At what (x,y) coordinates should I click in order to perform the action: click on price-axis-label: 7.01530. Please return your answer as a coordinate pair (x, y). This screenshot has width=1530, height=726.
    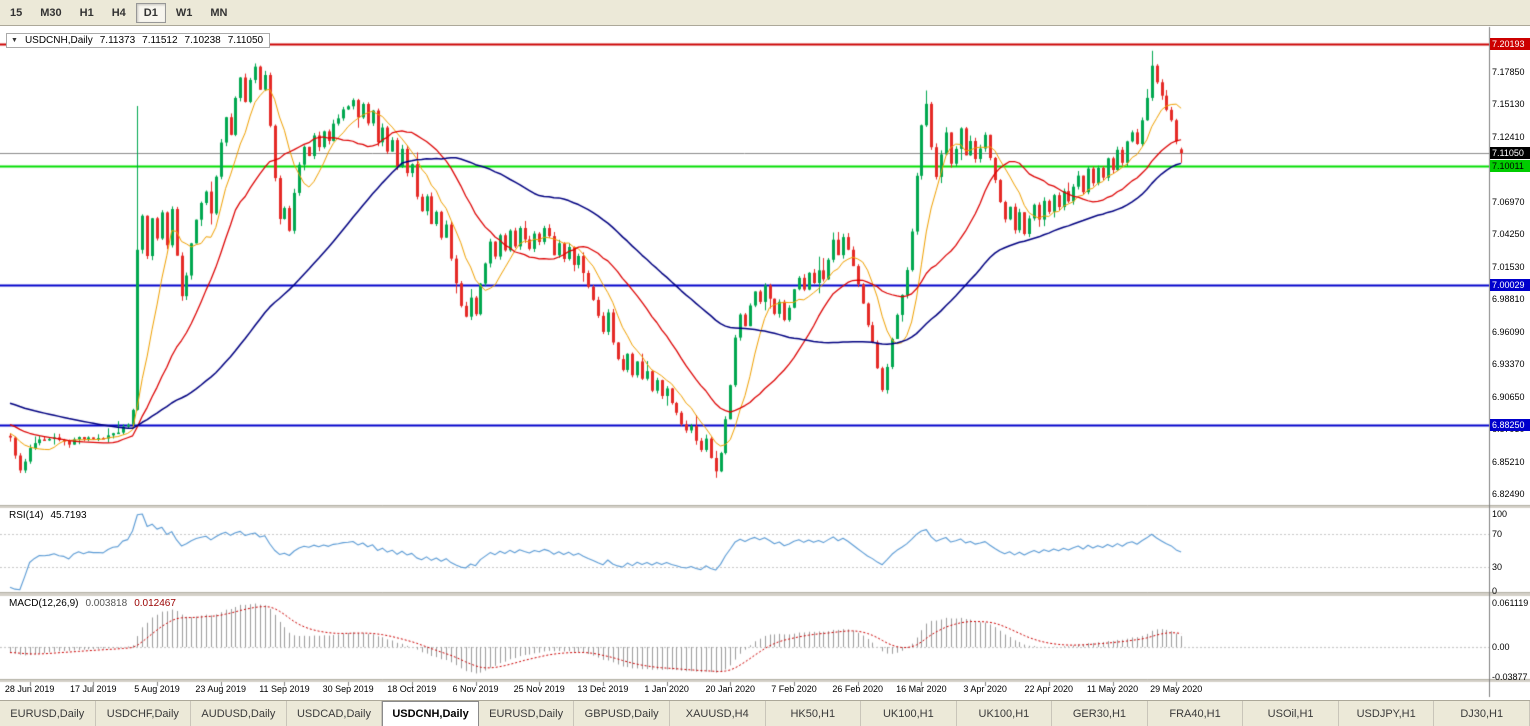
    Looking at the image, I should click on (1508, 266).